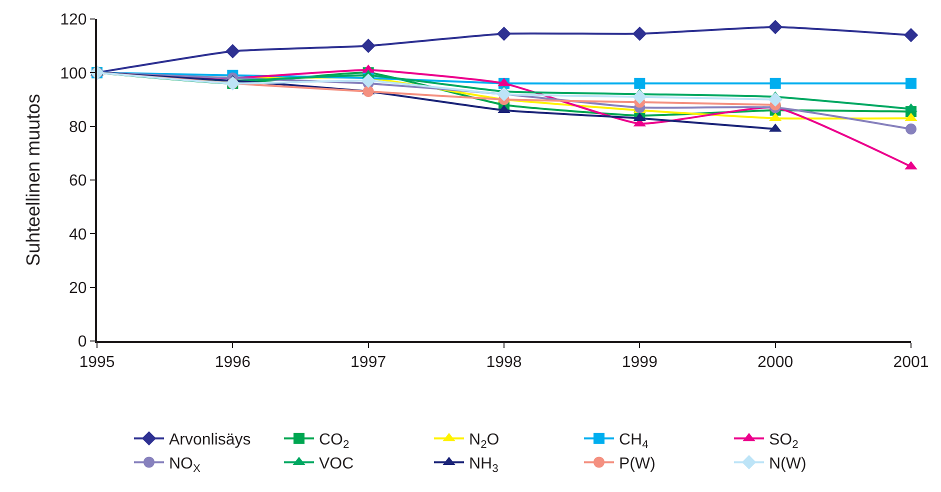  Describe the element at coordinates (73, 20) in the screenshot. I see `y-tick-label: 120` at that location.